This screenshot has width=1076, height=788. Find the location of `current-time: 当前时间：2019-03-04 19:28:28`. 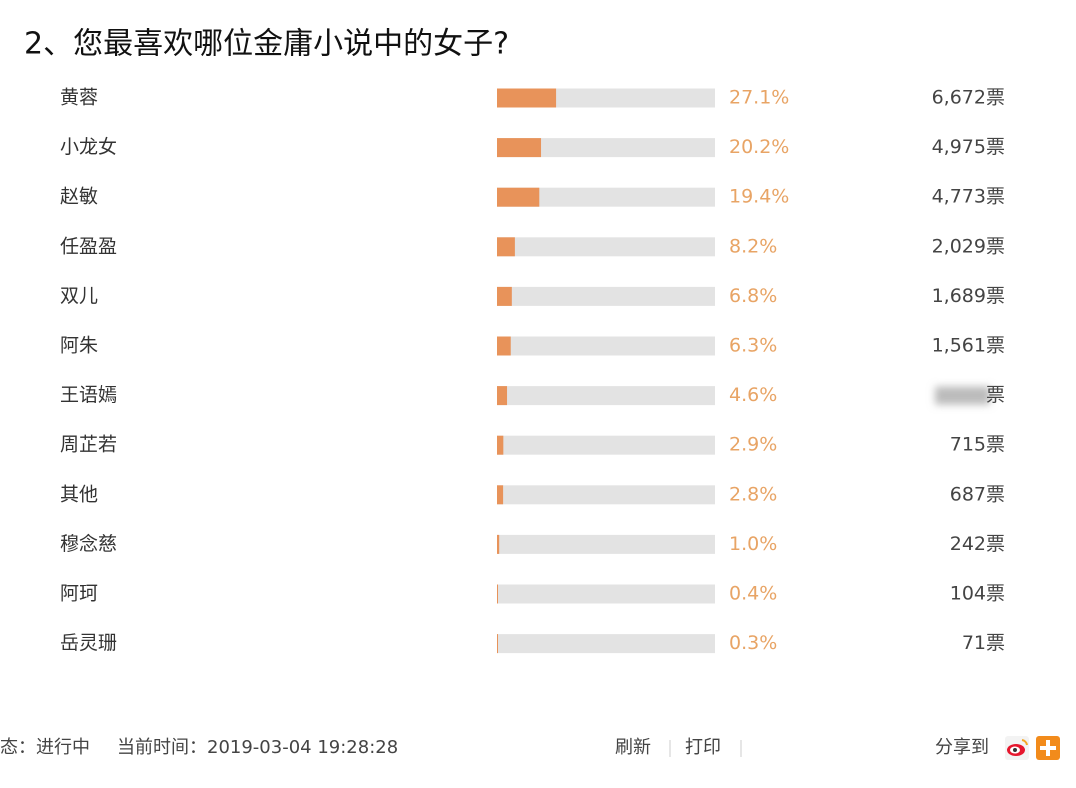

current-time: 当前时间：2019-03-04 19:28:28 is located at coordinates (257, 747).